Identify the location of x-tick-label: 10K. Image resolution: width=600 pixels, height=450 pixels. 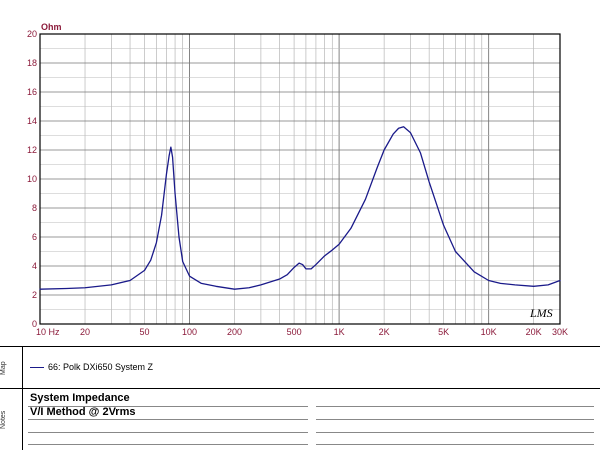
(489, 332).